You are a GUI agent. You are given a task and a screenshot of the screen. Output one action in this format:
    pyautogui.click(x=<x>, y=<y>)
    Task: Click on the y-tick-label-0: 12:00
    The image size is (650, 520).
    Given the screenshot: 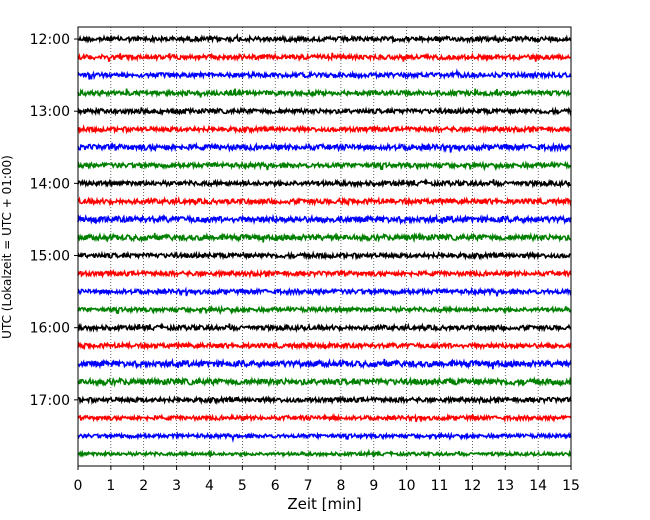 What is the action you would take?
    pyautogui.click(x=50, y=40)
    